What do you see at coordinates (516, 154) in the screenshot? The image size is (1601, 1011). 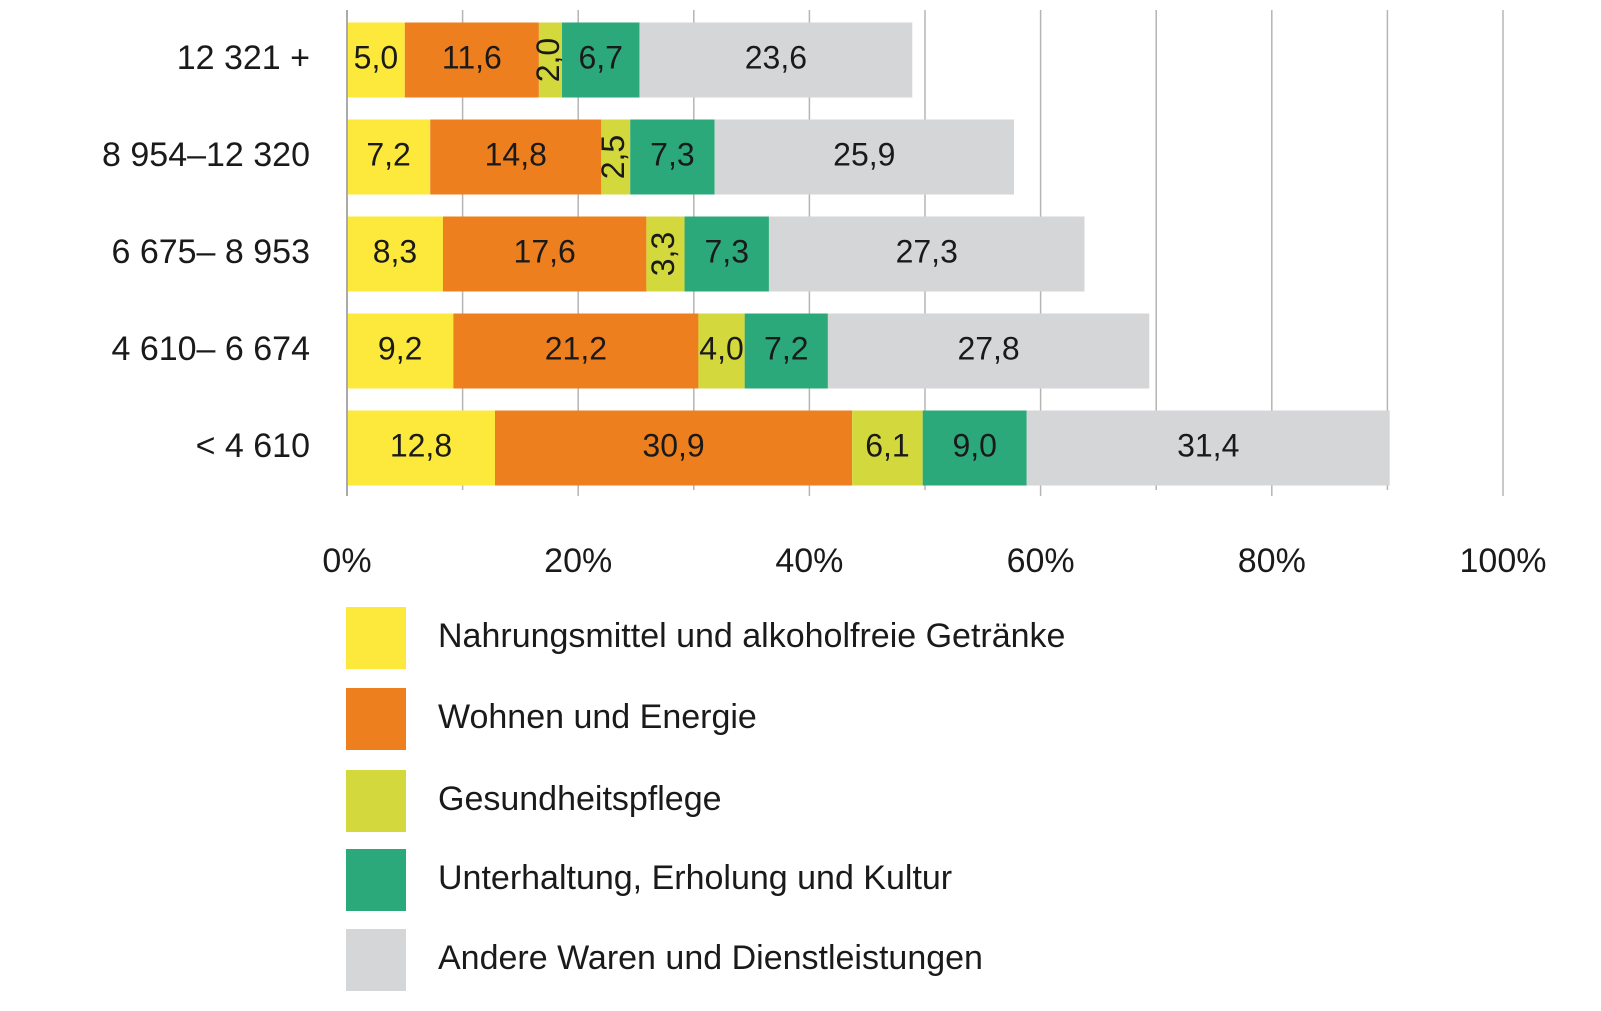 I see `data-label: 14,8` at bounding box center [516, 154].